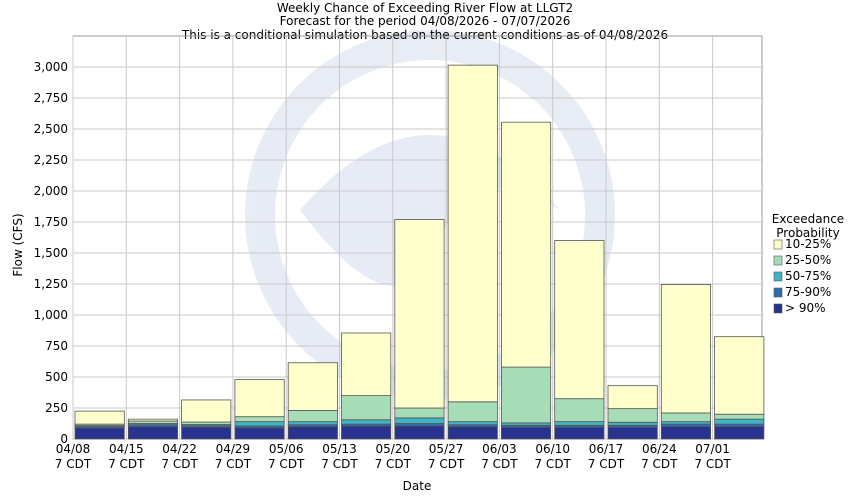 This screenshot has width=850, height=500. I want to click on x-tick-label: 05/06 7 CDT, so click(286, 456).